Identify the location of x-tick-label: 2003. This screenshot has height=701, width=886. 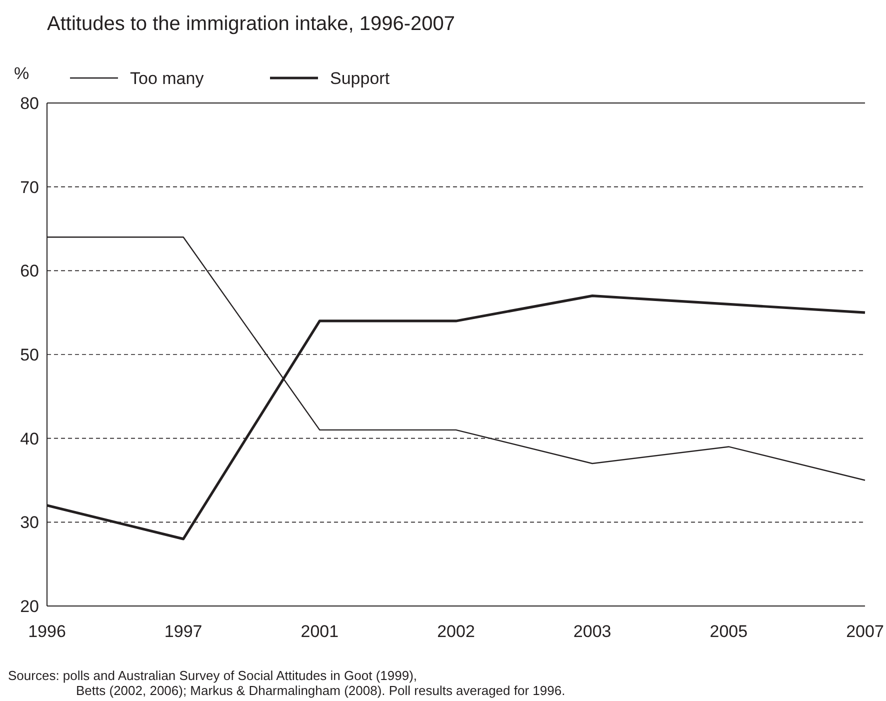
(592, 631).